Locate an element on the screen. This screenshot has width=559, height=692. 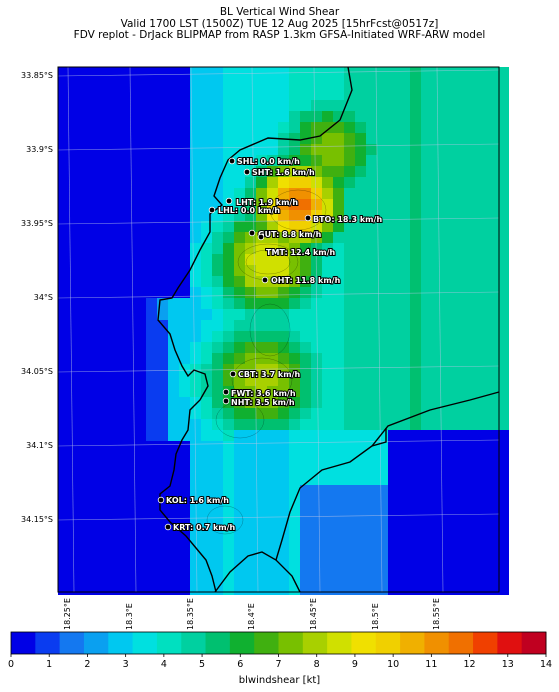
station-marker is located at coordinates (161, 500).